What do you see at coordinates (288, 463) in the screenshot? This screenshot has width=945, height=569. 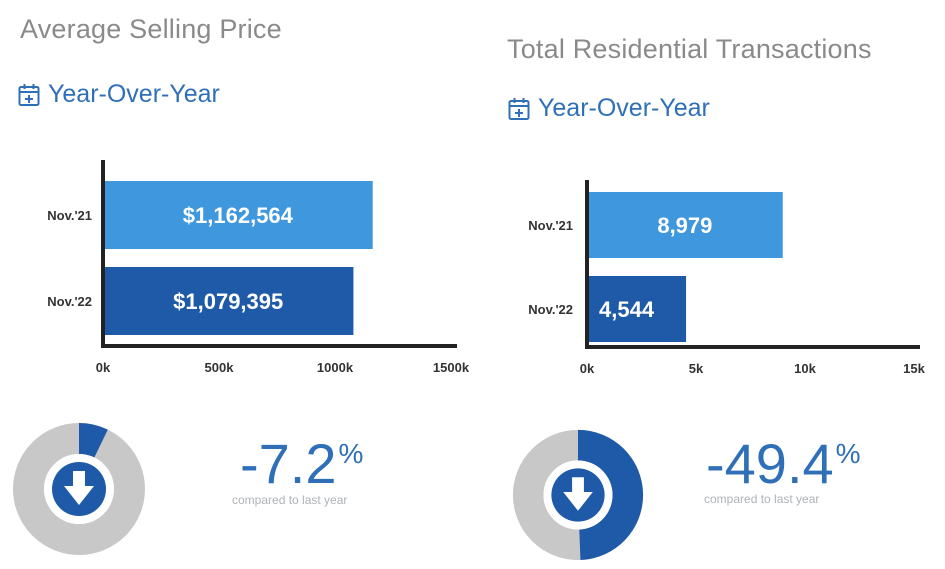 I see `change-value: -7.2` at bounding box center [288, 463].